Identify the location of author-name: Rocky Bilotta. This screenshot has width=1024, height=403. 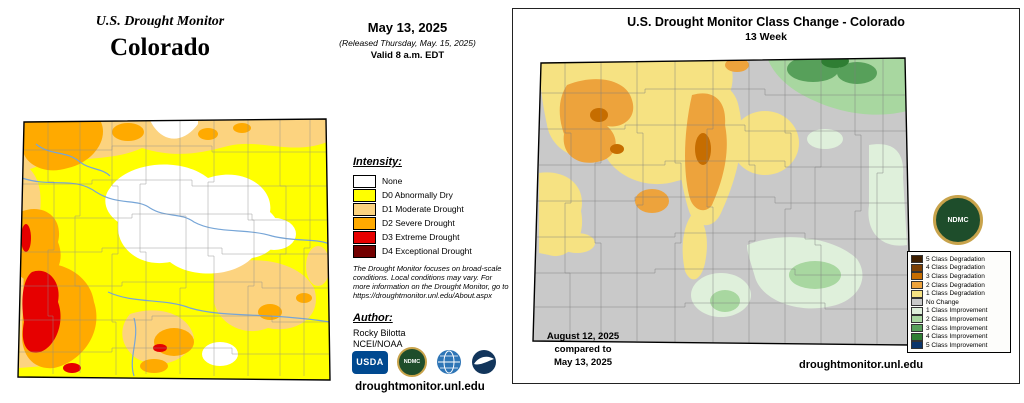
(379, 333).